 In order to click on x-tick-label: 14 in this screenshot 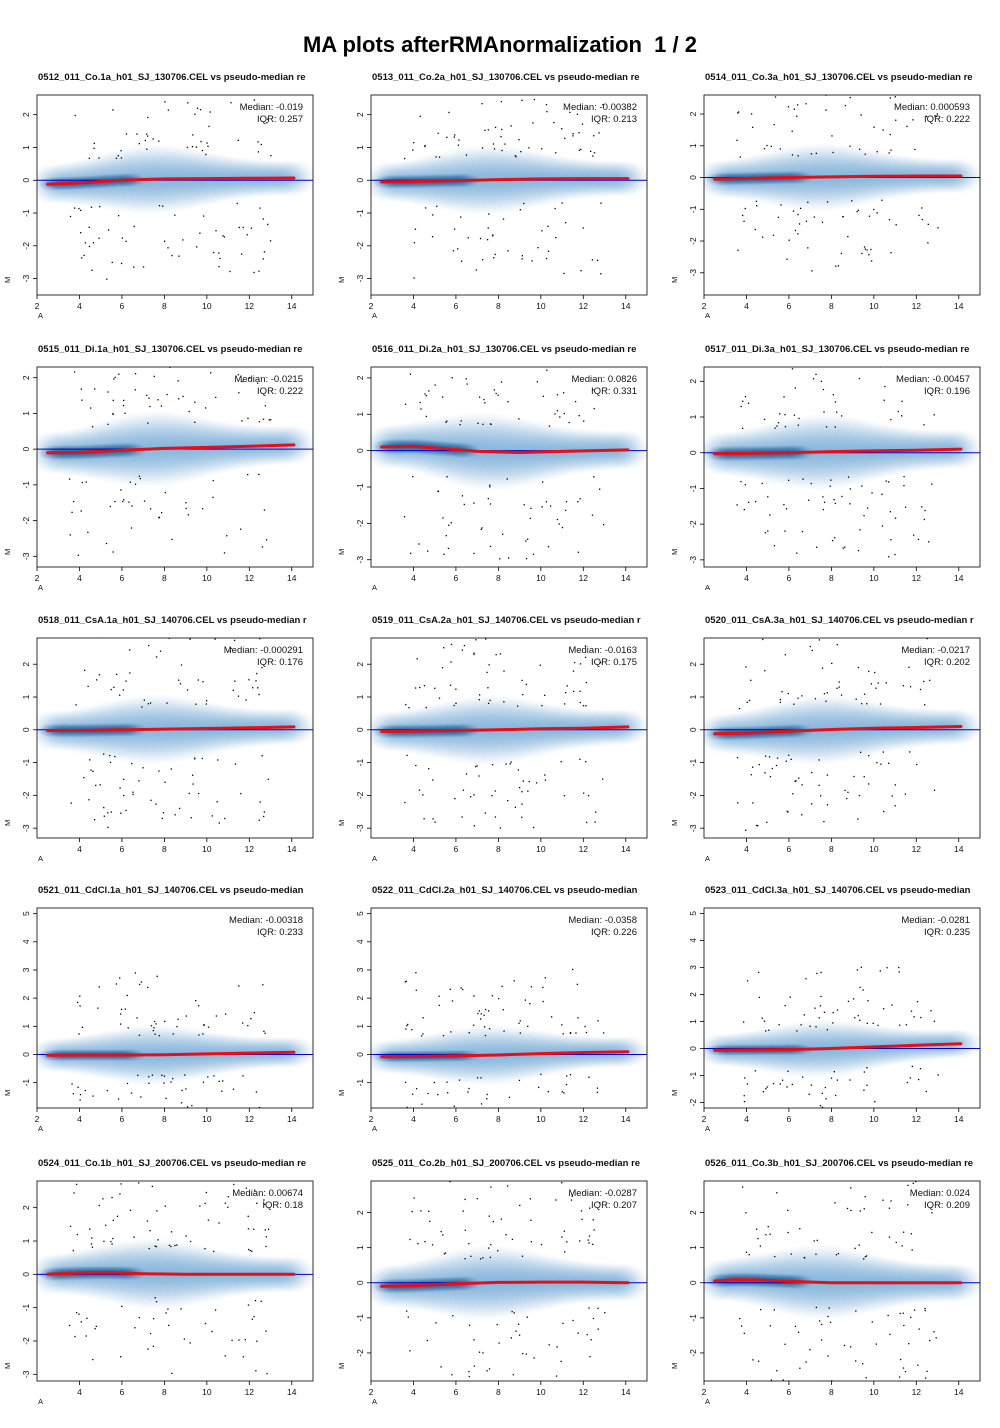, I will do `click(626, 578)`.